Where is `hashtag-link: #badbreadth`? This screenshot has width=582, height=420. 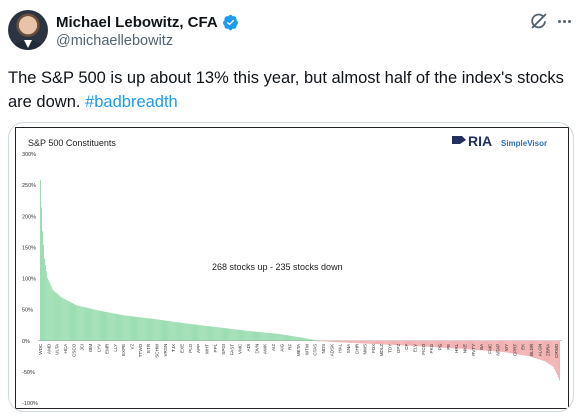 hashtag-link: #badbreadth is located at coordinates (131, 102).